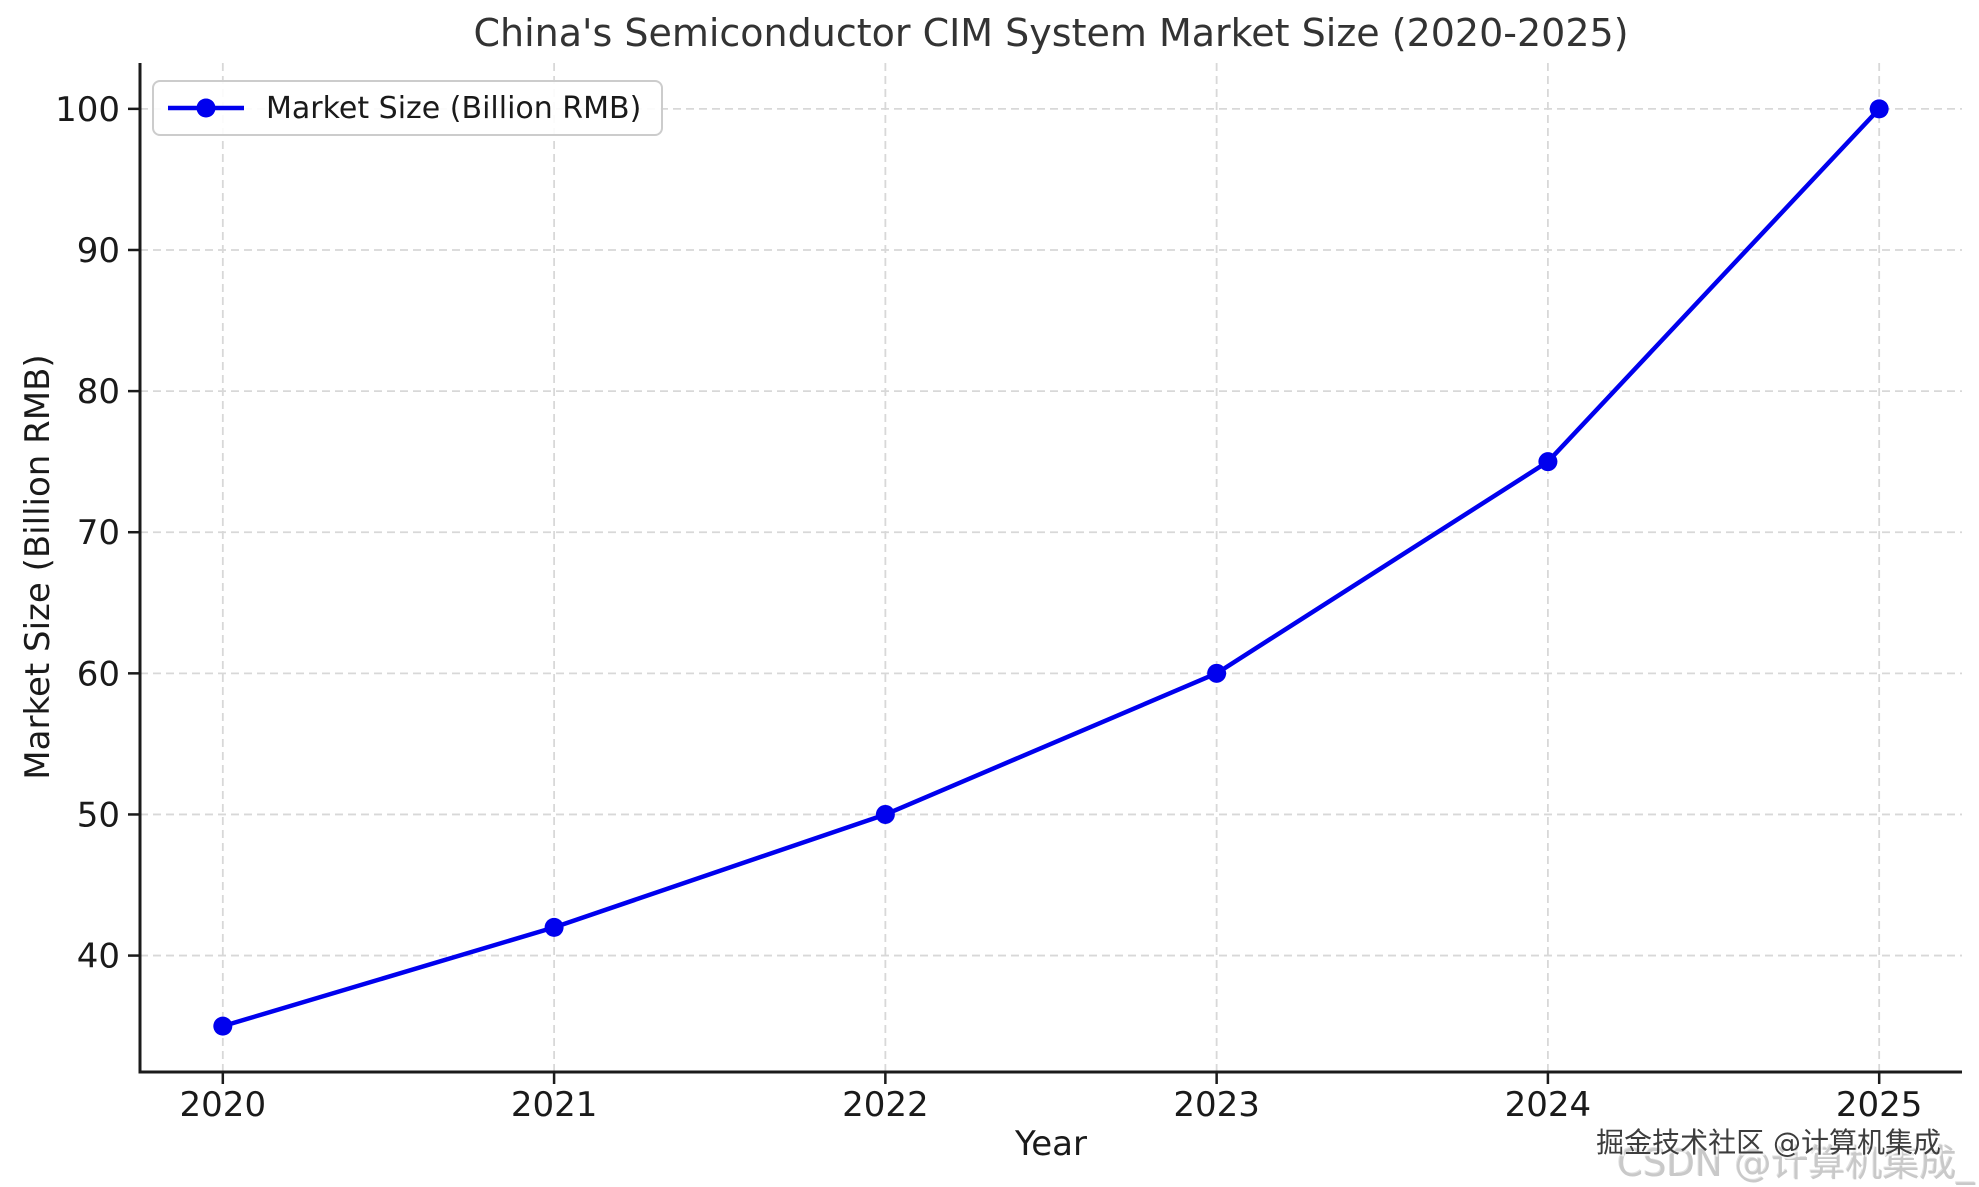 The height and width of the screenshot is (1187, 1979). Describe the element at coordinates (885, 1105) in the screenshot. I see `x-tick-label: 2022` at that location.